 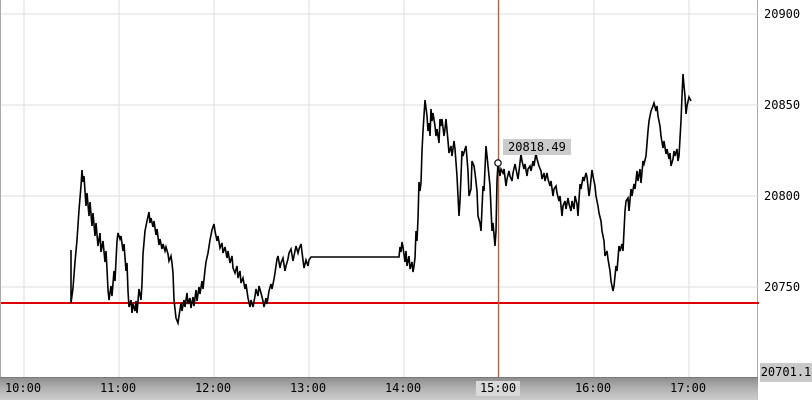 What do you see at coordinates (23, 388) in the screenshot?
I see `time-tick-label: 10:00` at bounding box center [23, 388].